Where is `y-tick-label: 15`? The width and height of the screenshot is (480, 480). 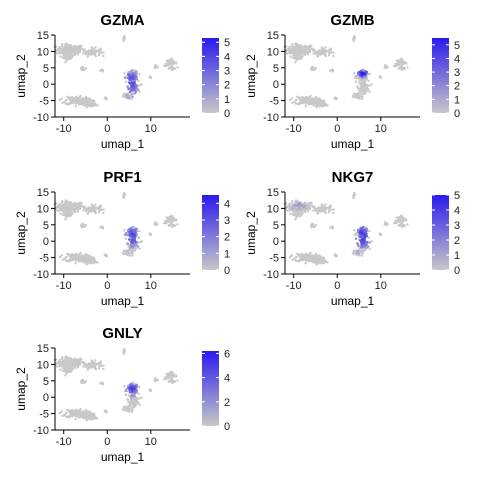 y-tick-label: 15 is located at coordinates (273, 36).